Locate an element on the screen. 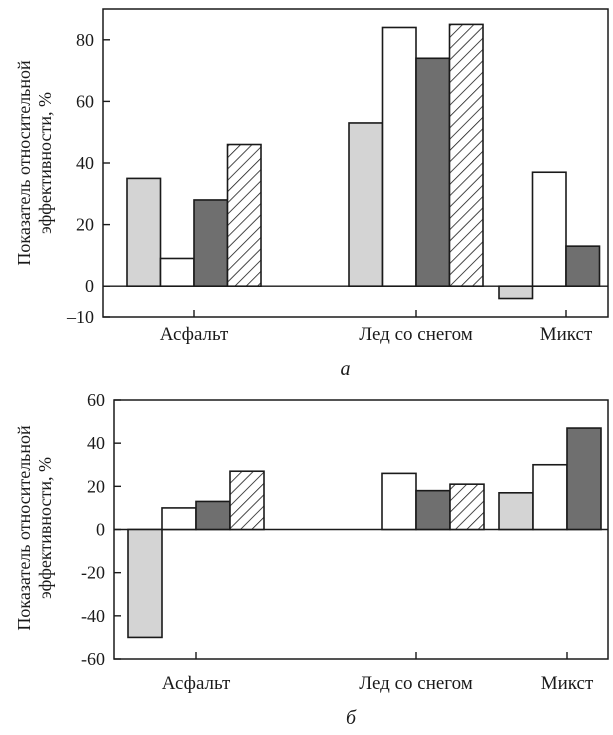 This screenshot has width=613, height=735. y-tick-label: -60 is located at coordinates (93, 659).